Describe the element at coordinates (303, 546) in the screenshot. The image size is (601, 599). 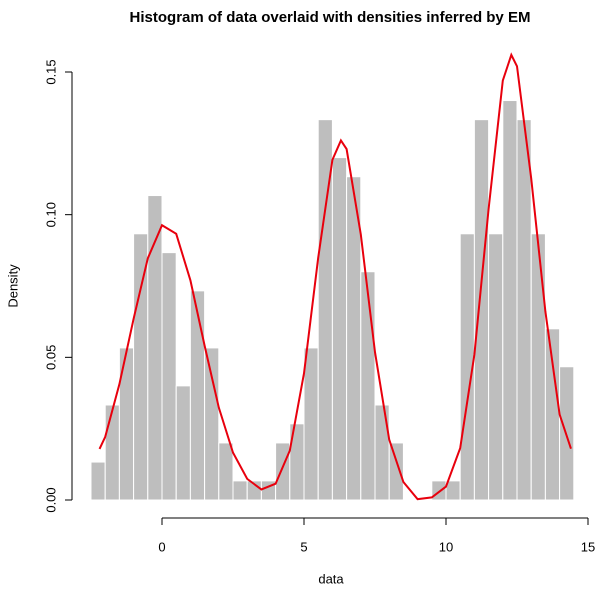
I see `x-tick-label: 5` at that location.